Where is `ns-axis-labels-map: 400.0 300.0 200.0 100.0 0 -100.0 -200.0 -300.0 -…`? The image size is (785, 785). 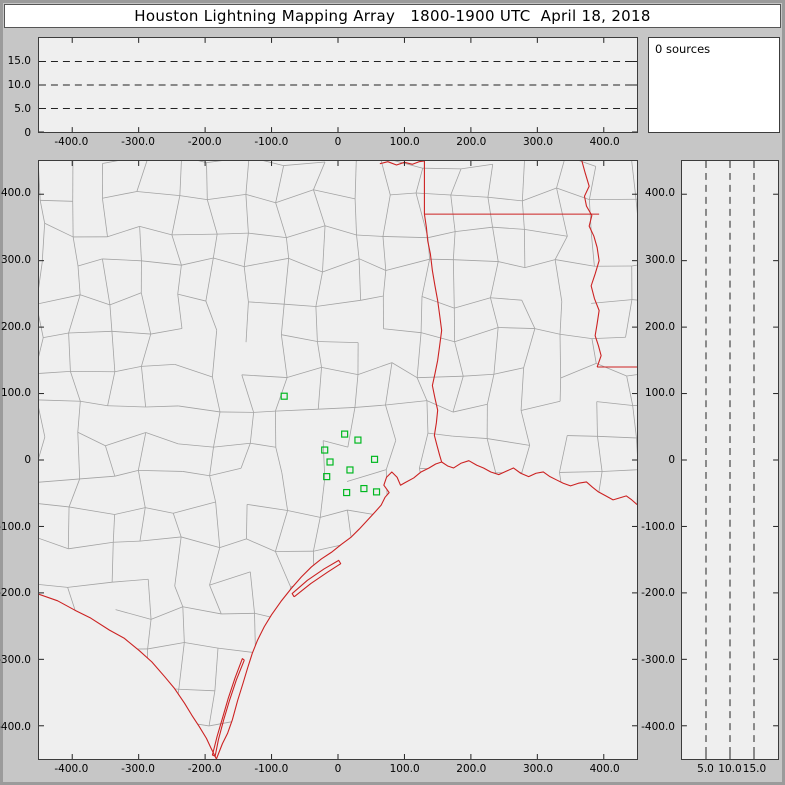 ns-axis-labels-map: 400.0 300.0 200.0 100.0 0 -100.0 -200.0 -300.0 -… is located at coordinates (17, 460).